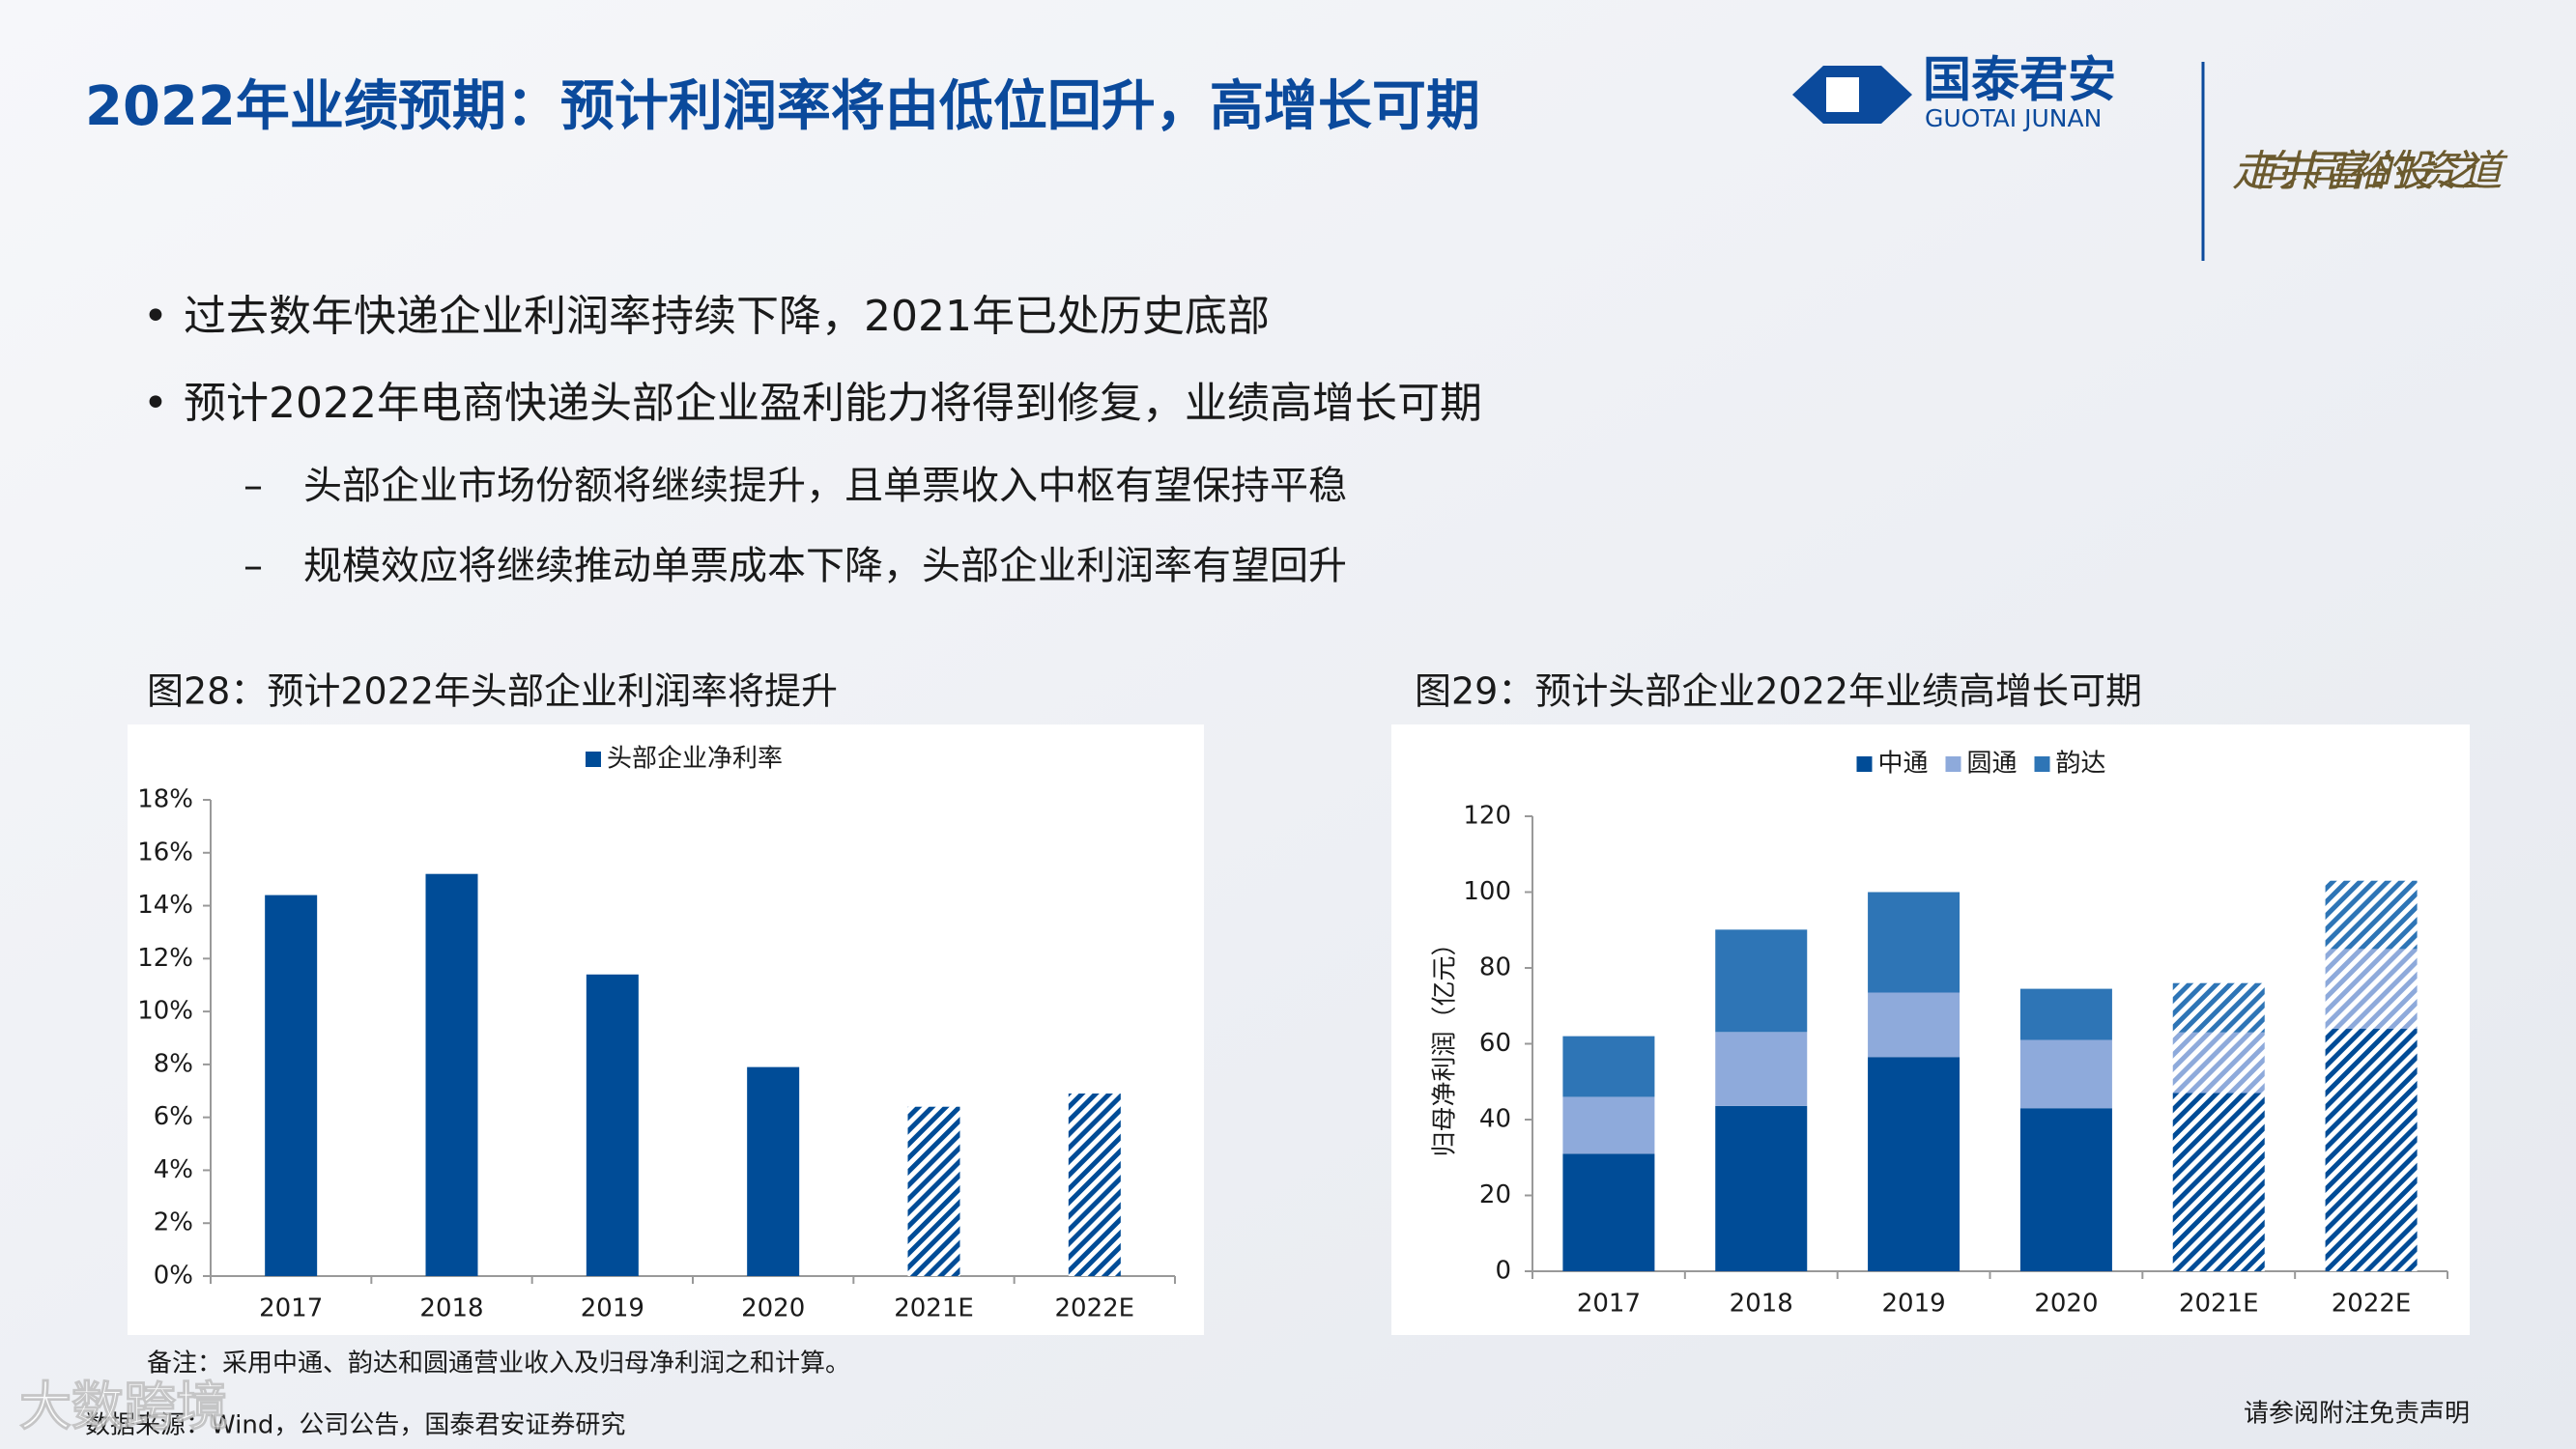 This screenshot has width=2576, height=1449. I want to click on figure-title: 图28：预计2022年头部企业利润率将提升, so click(493, 691).